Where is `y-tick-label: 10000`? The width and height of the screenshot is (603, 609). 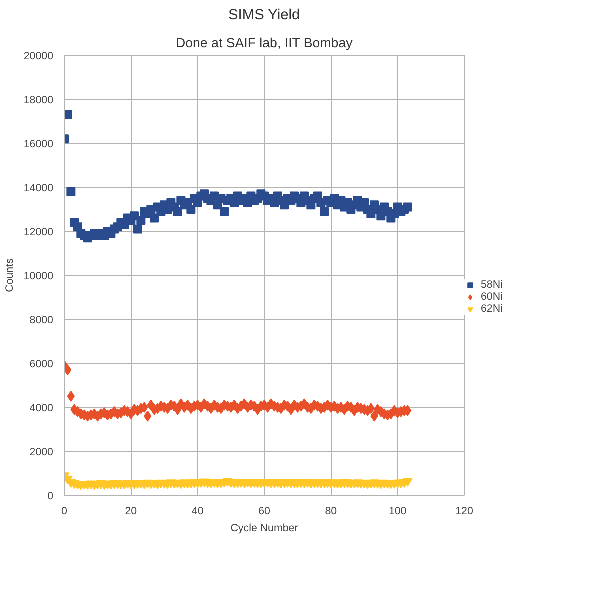 y-tick-label: 10000 is located at coordinates (39, 276).